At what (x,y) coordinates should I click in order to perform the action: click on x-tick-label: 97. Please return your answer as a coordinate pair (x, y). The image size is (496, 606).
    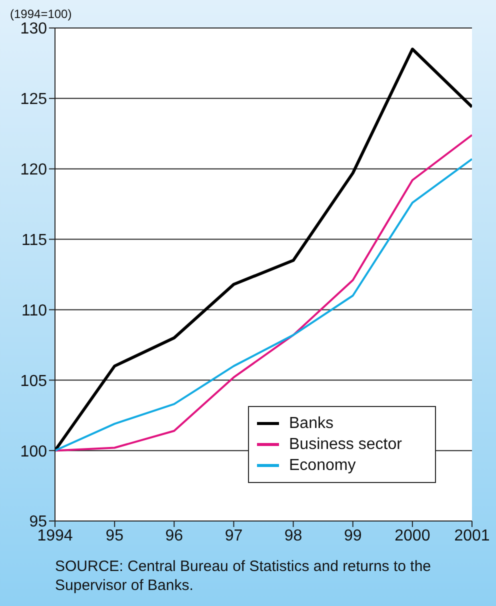
    Looking at the image, I should click on (233, 535).